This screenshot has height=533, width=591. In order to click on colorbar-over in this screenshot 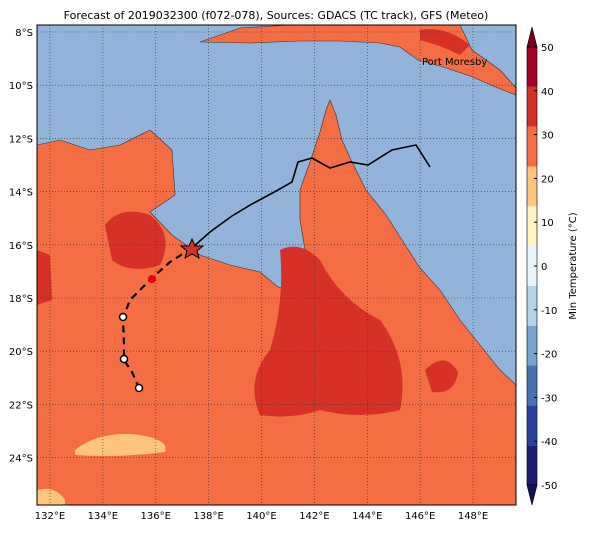, I will do `click(532, 37)`.